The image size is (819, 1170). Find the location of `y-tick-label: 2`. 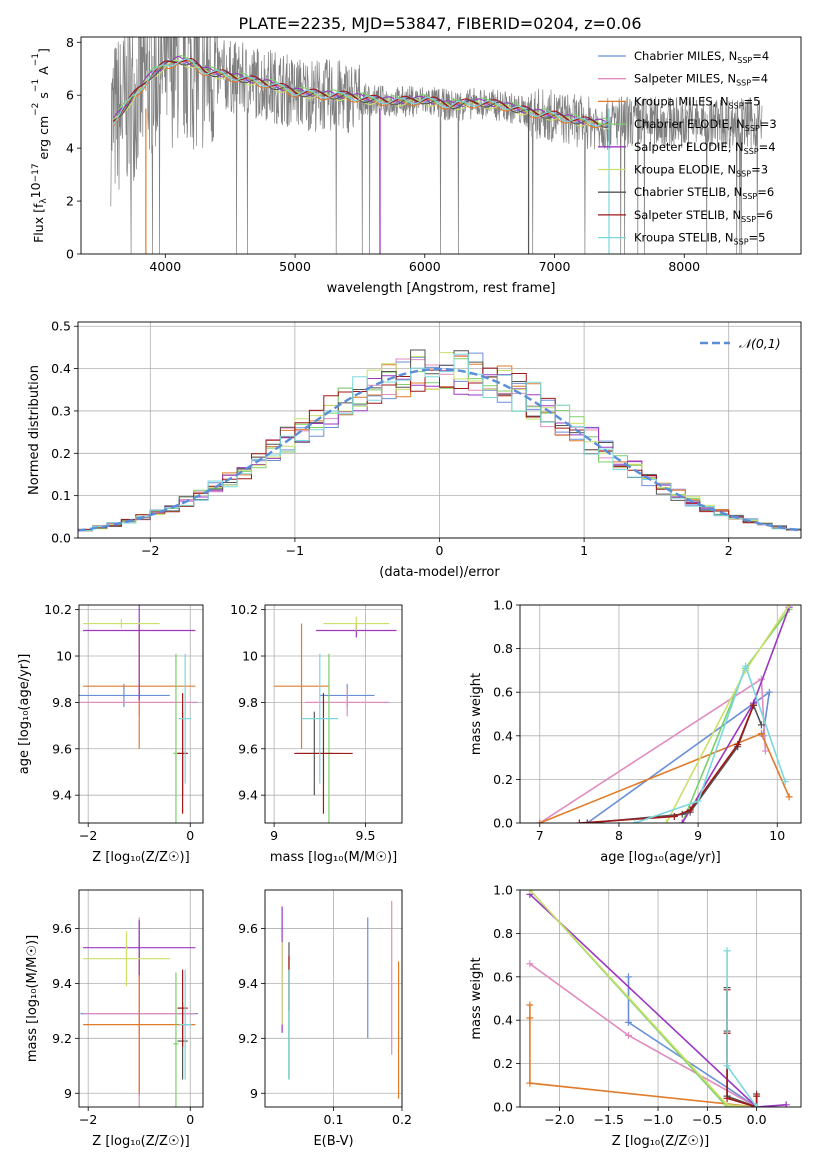

y-tick-label: 2 is located at coordinates (70, 201).